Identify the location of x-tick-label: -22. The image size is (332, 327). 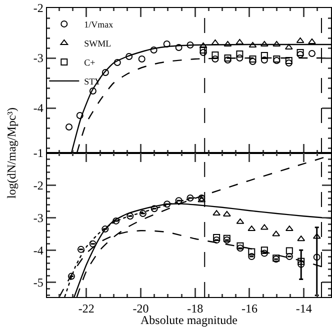
(86, 309).